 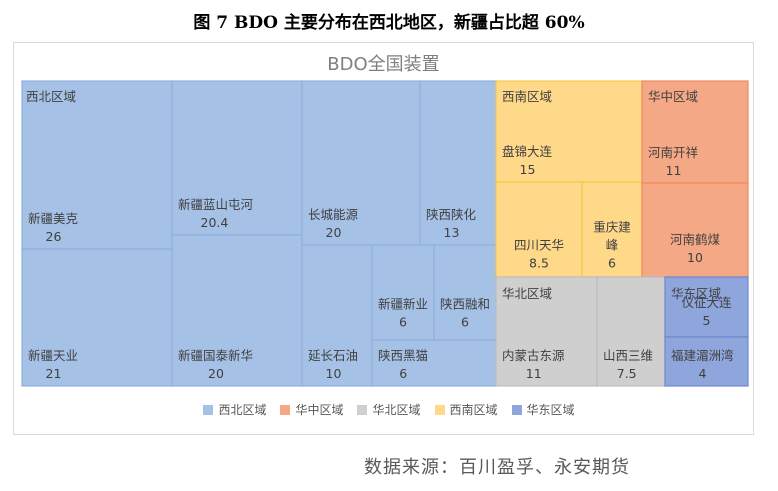 What do you see at coordinates (539, 245) in the screenshot?
I see `treemap-cell-label: 四川天华` at bounding box center [539, 245].